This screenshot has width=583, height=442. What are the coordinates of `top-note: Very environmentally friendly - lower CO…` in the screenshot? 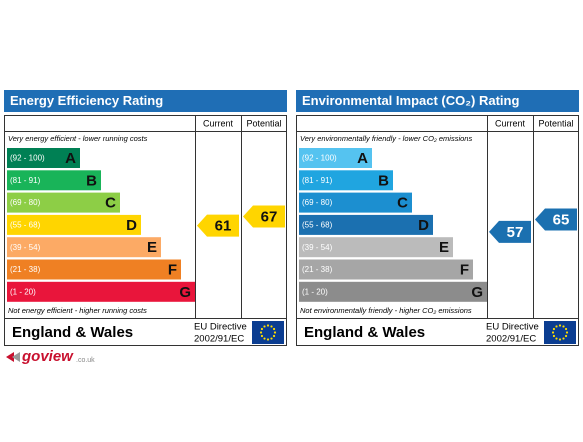 It's located at (386, 138).